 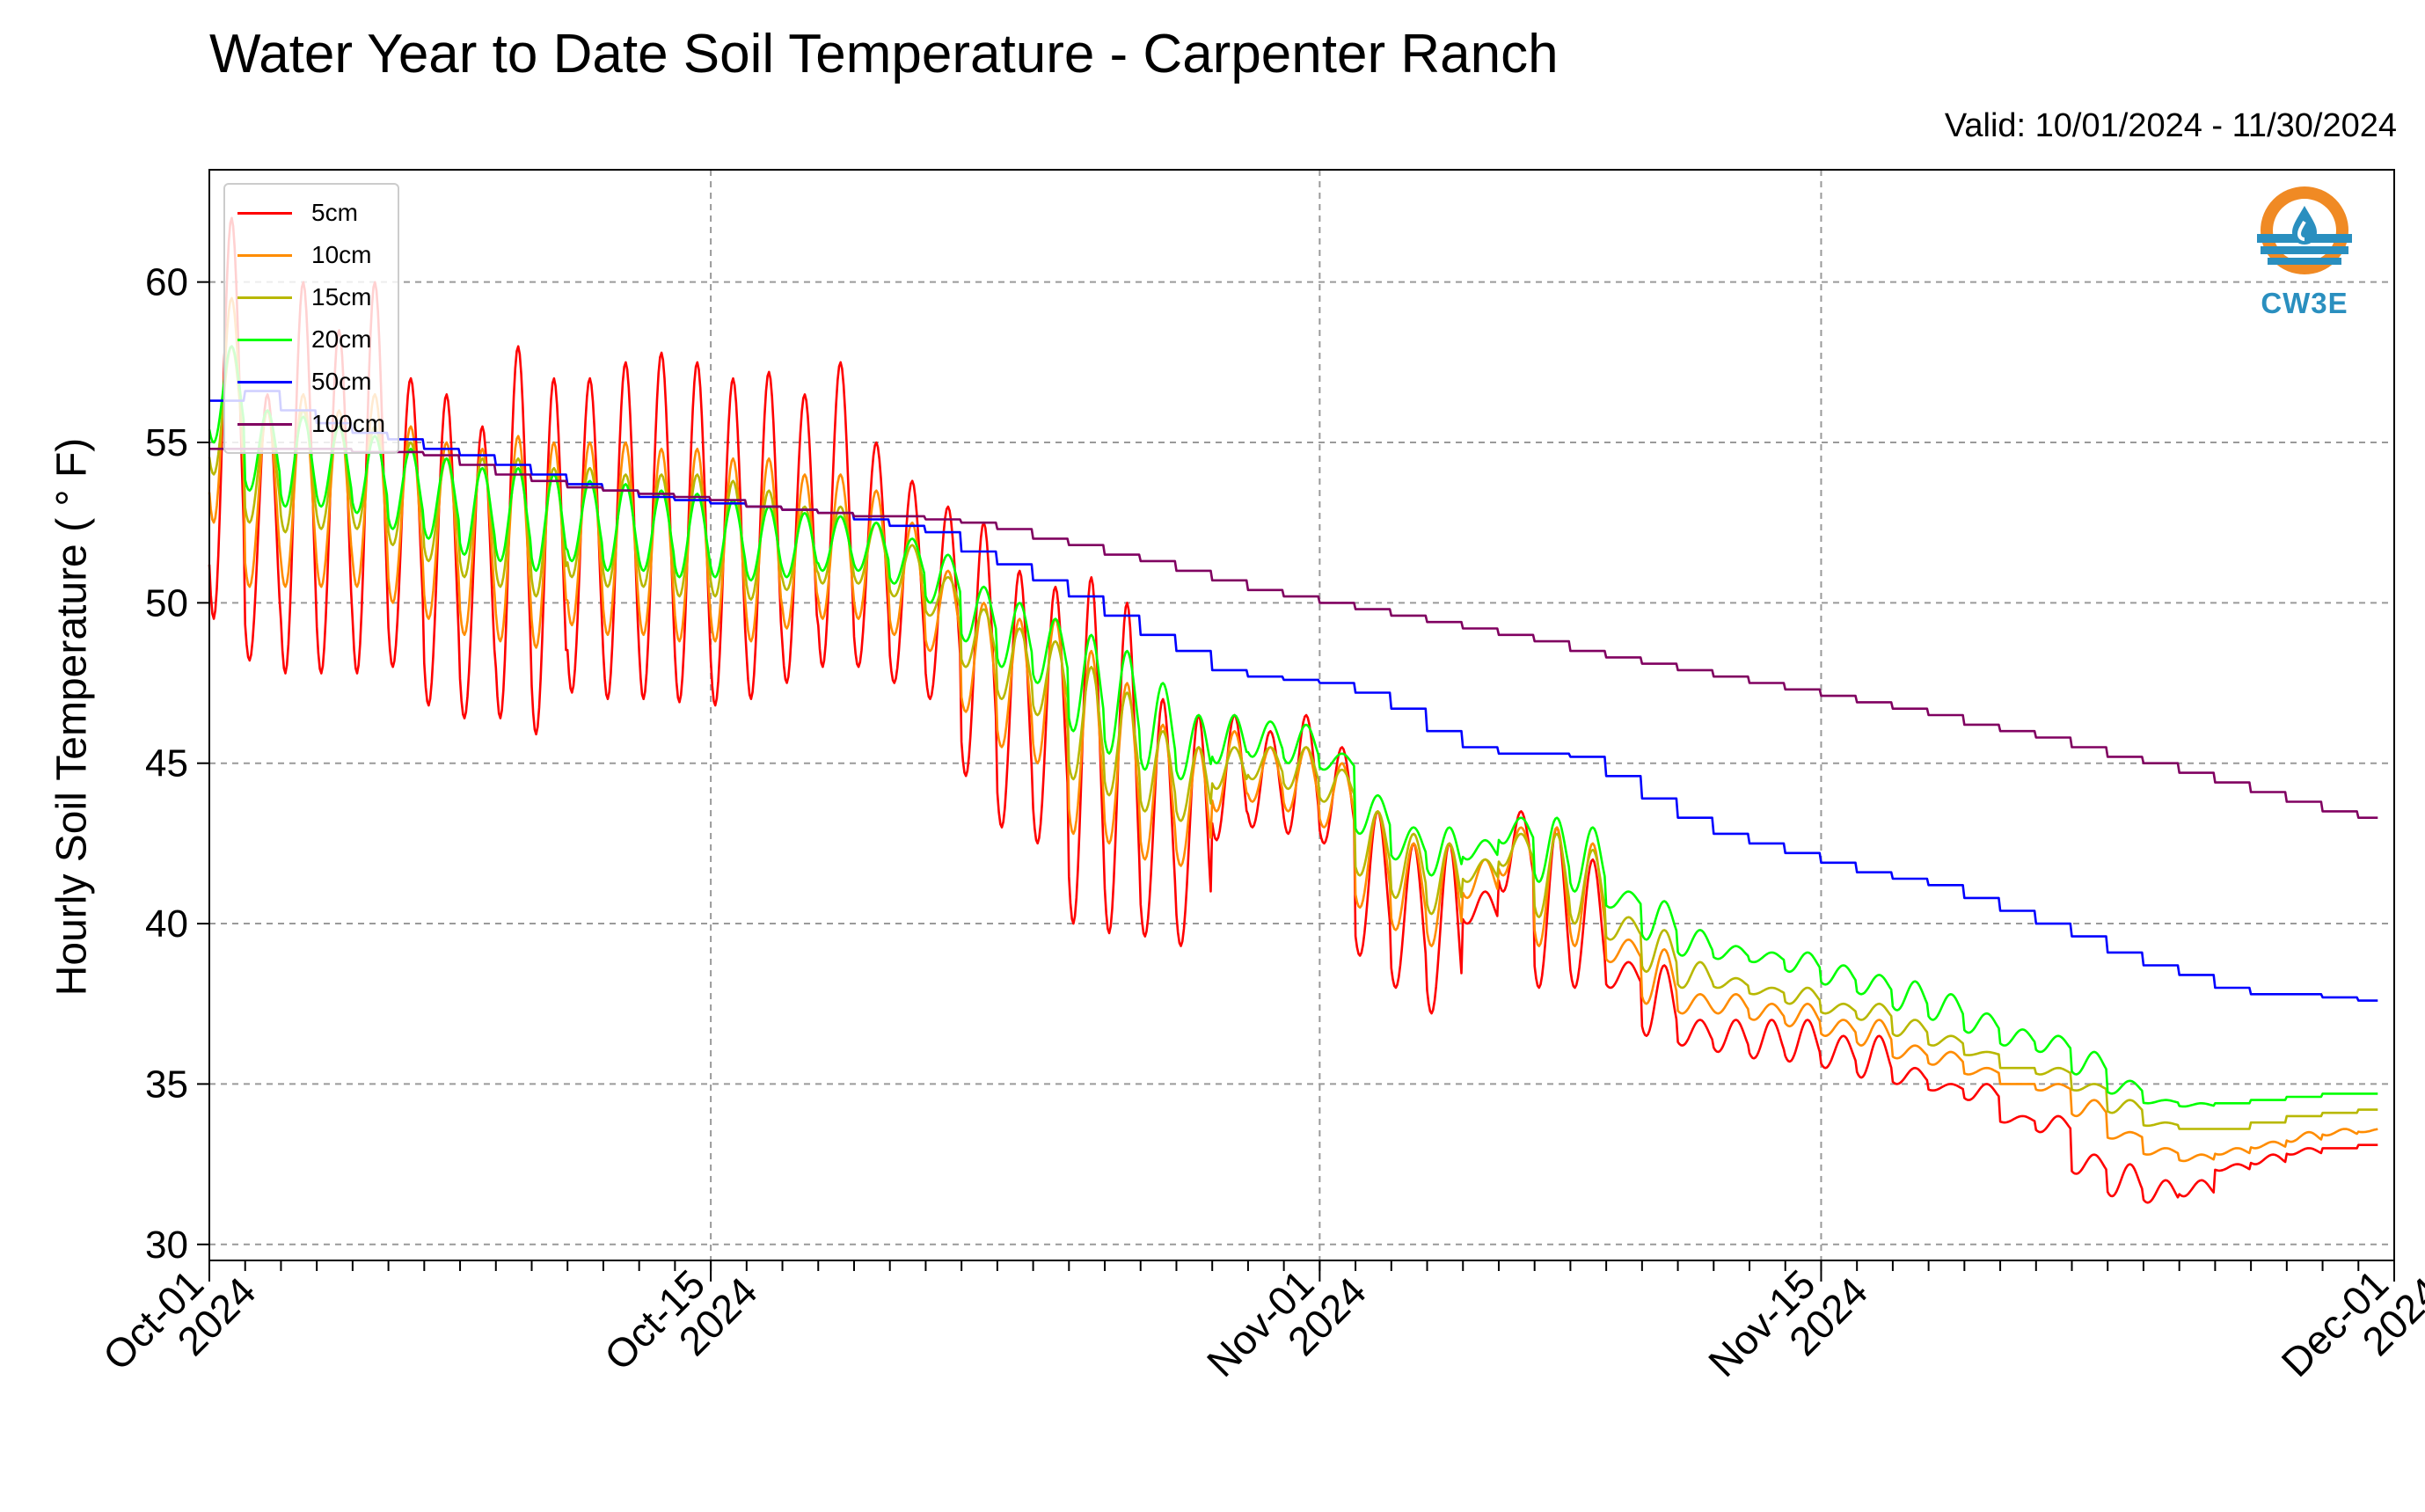 I want to click on legend-item-100cm: 100cm, so click(x=311, y=424).